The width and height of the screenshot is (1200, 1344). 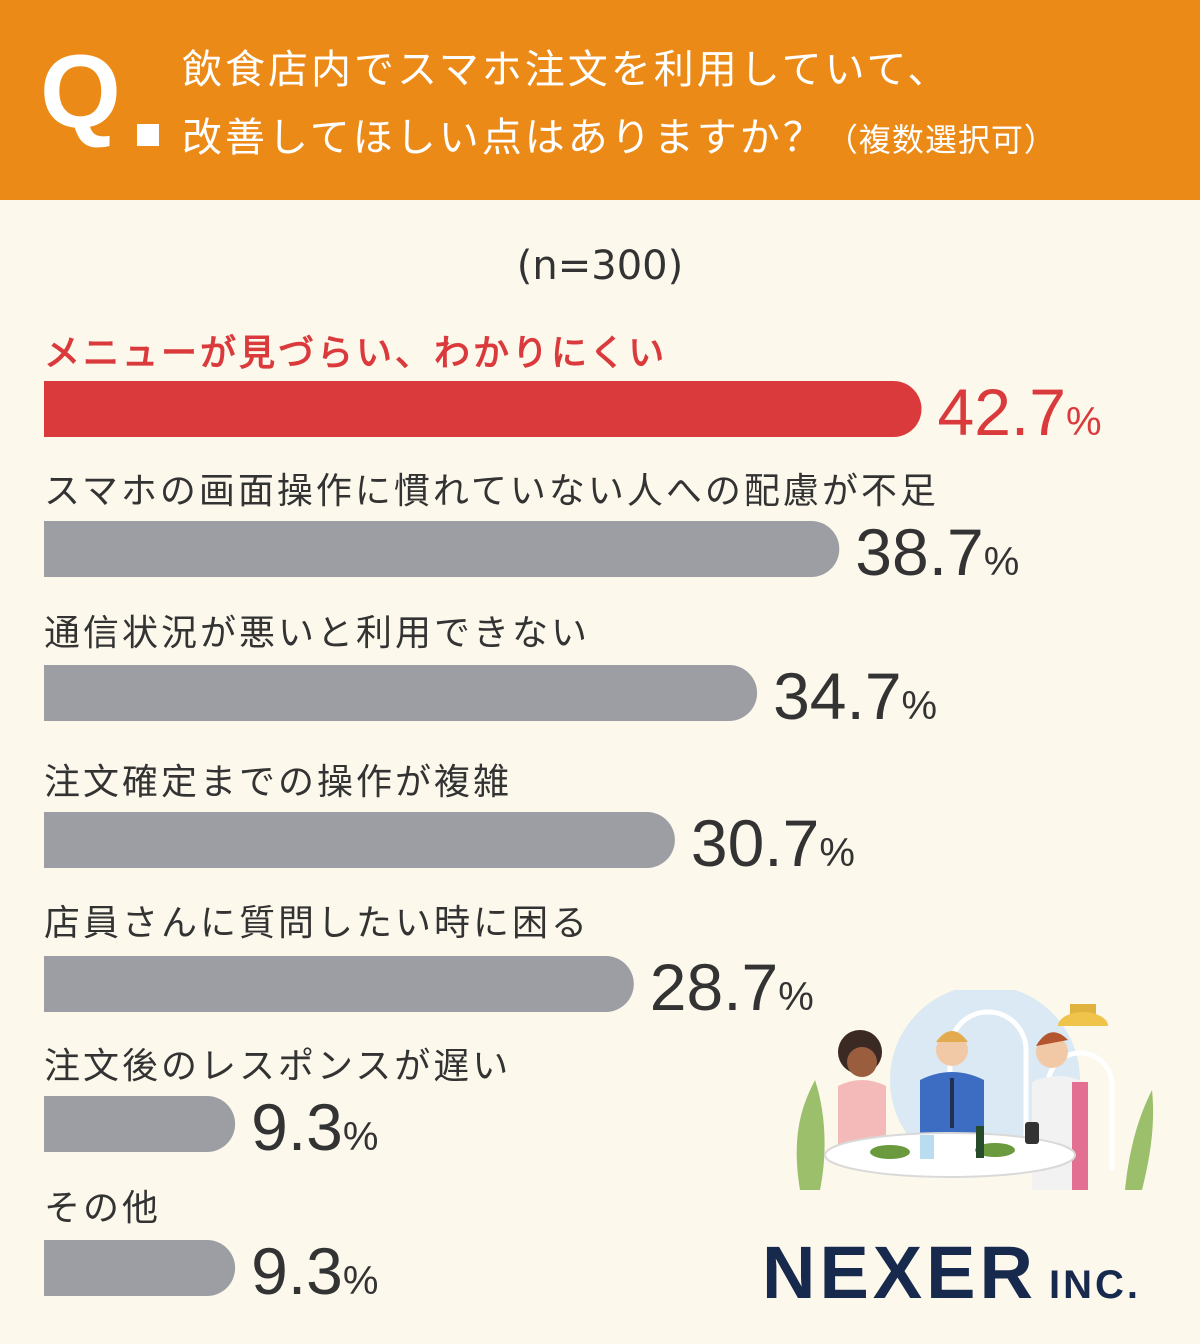 I want to click on category-label: 店員さんに質問したい時に困る, so click(x=317, y=923).